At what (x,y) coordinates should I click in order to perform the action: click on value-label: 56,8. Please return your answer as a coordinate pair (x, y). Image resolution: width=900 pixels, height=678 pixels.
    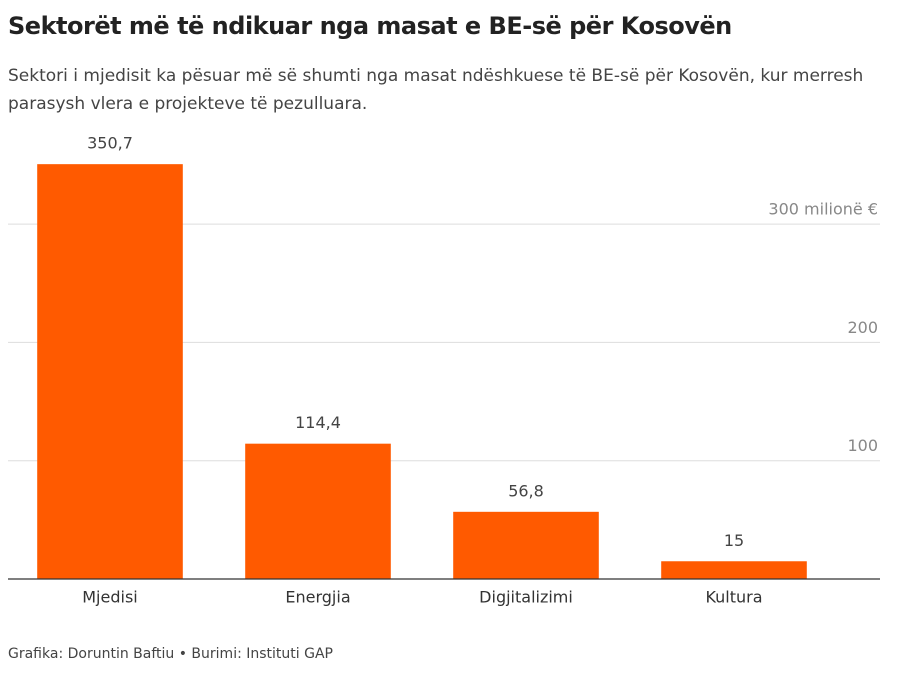
    Looking at the image, I should click on (526, 490).